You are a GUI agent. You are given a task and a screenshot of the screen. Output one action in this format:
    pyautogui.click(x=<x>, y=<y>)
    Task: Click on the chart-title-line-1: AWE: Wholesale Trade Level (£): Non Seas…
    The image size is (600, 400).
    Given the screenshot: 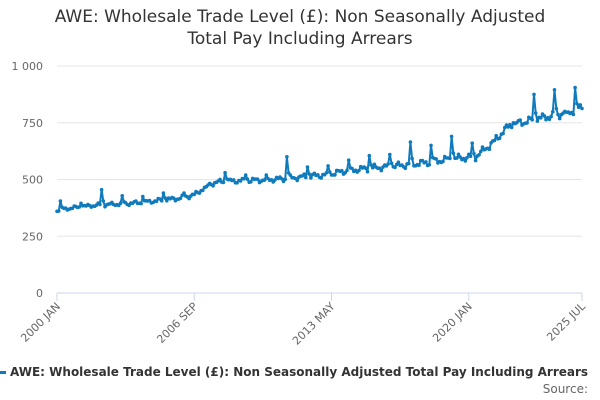 What is the action you would take?
    pyautogui.click(x=300, y=17)
    